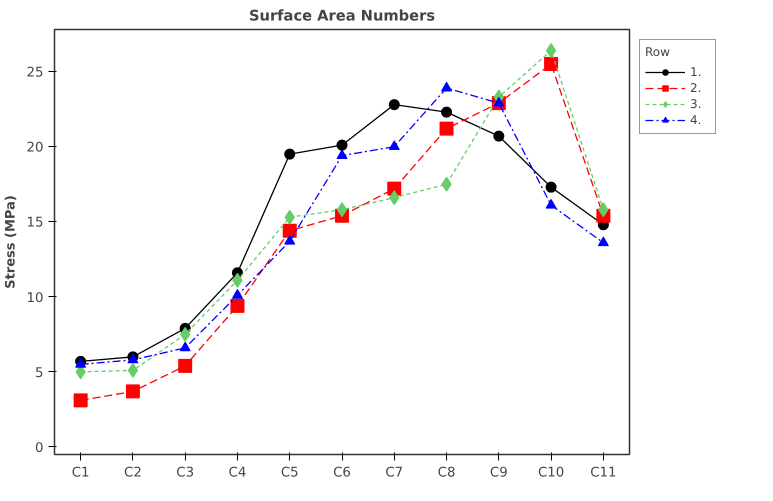  What do you see at coordinates (342, 16) in the screenshot?
I see `chart-title: Surface Area Numbers` at bounding box center [342, 16].